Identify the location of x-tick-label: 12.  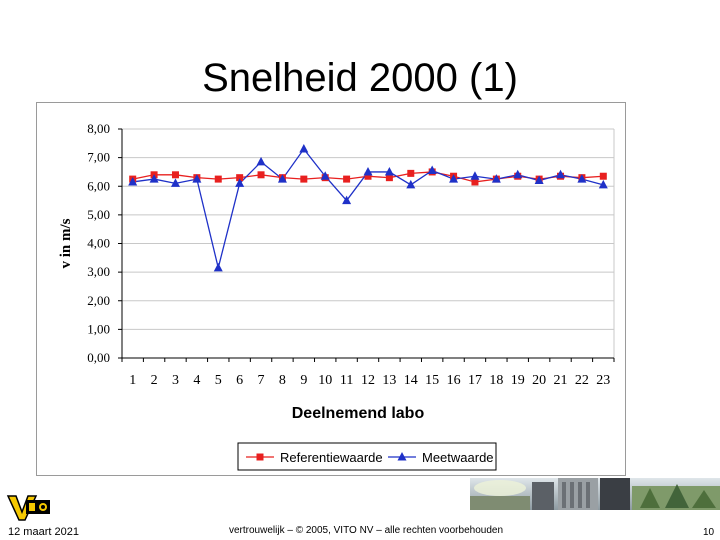
(368, 380).